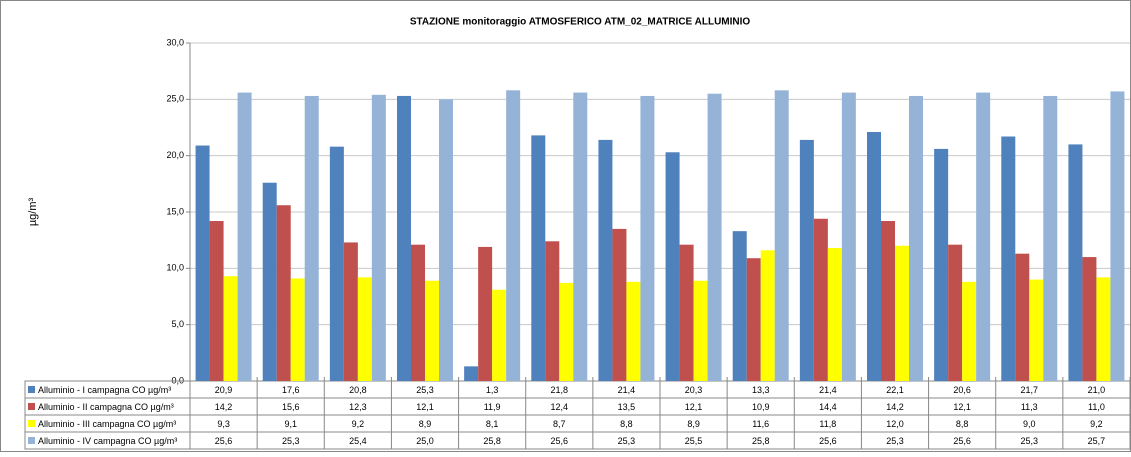 Image resolution: width=1131 pixels, height=457 pixels. I want to click on table-cell: 21,0, so click(1097, 390).